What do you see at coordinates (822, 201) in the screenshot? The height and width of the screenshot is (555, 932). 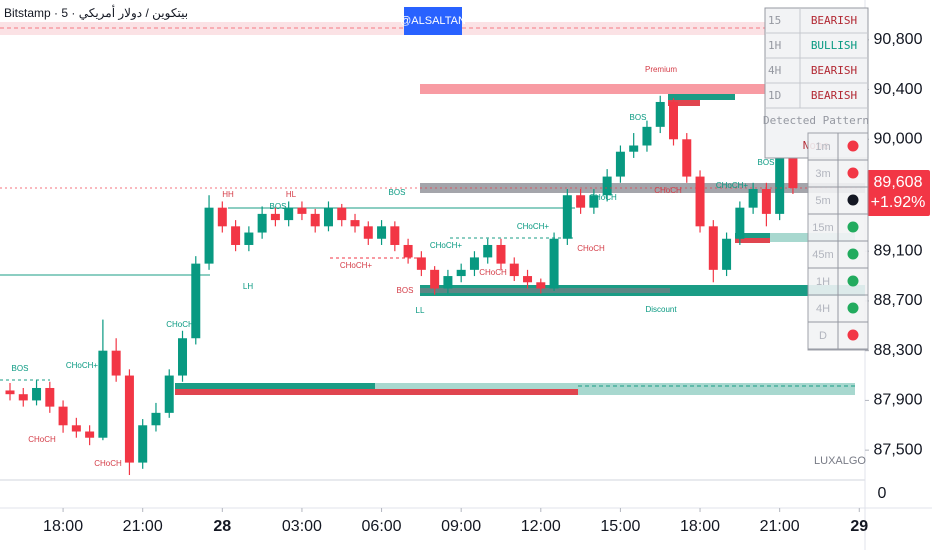 I see `signal-timeframe: 5m` at bounding box center [822, 201].